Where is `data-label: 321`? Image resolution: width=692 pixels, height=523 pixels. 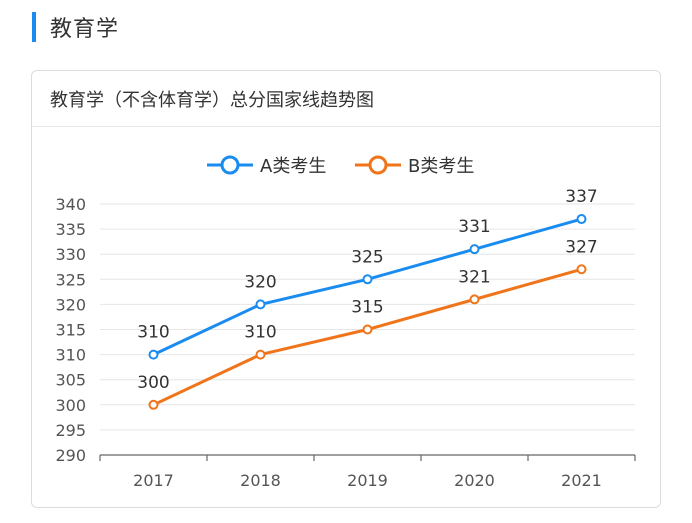
data-label: 321 is located at coordinates (474, 277).